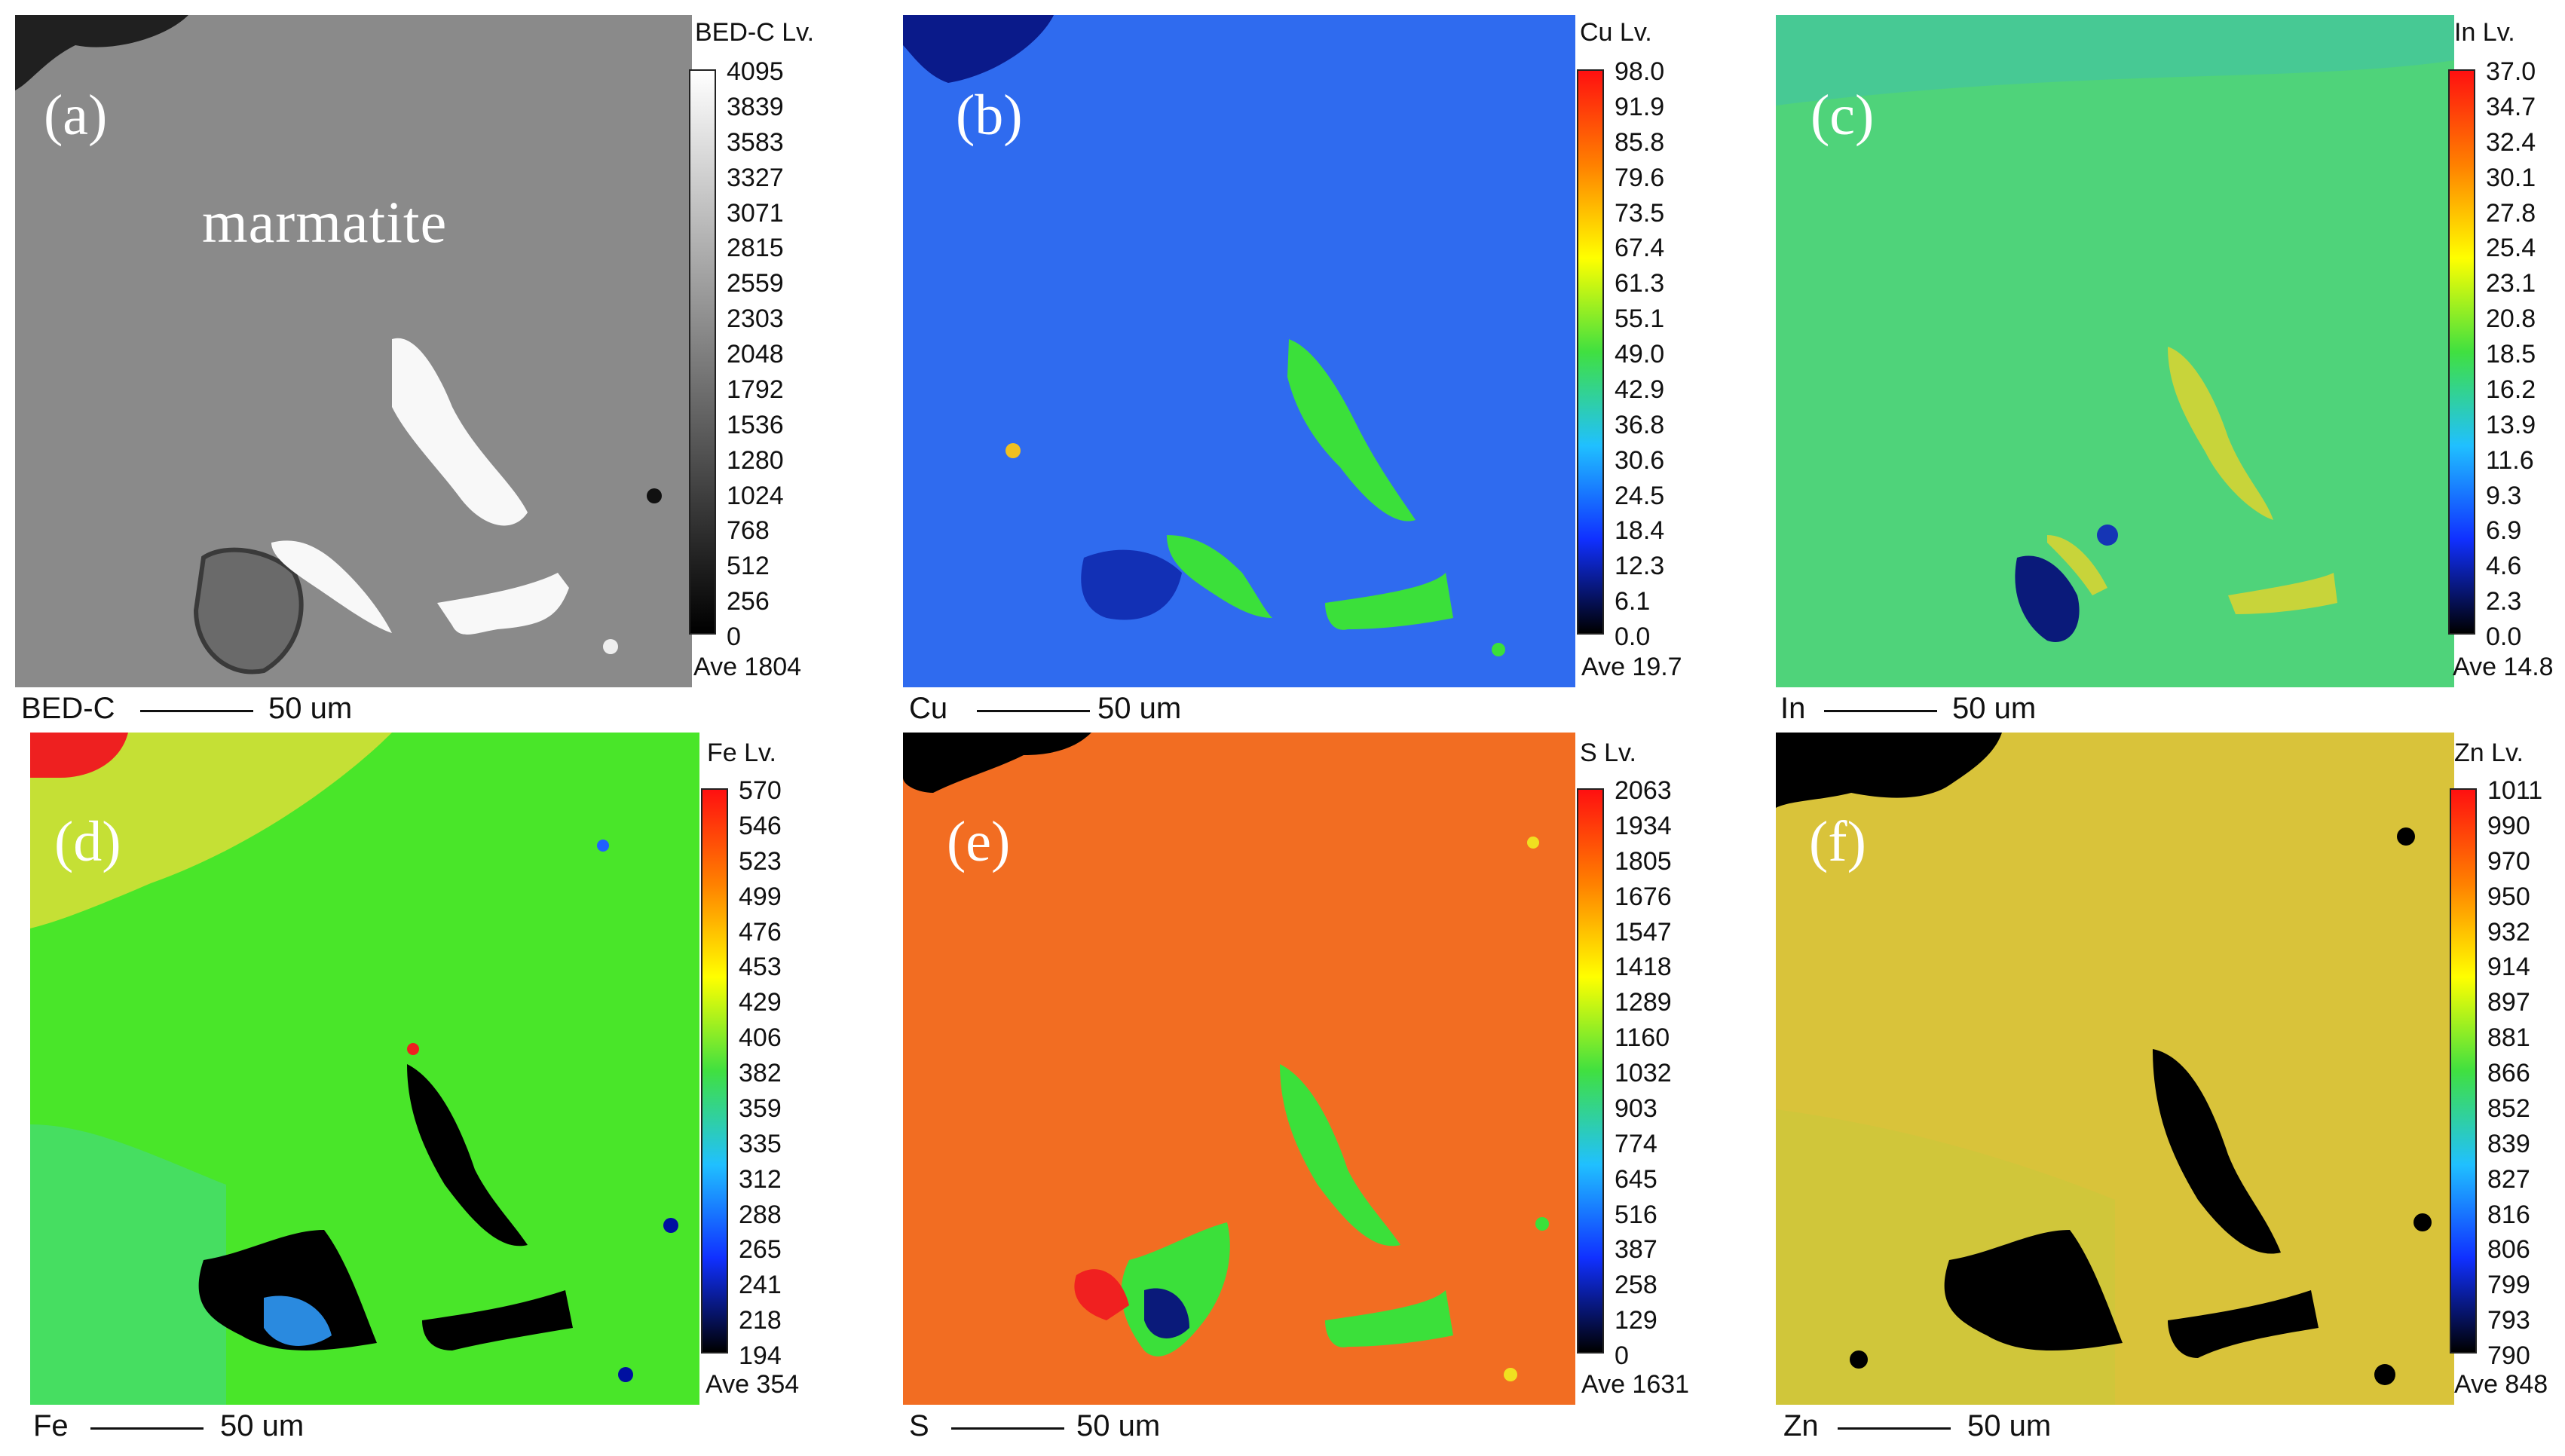 This screenshot has width=2565, height=1456. What do you see at coordinates (2511, 71) in the screenshot?
I see `colorbar-tick-label: 37.0` at bounding box center [2511, 71].